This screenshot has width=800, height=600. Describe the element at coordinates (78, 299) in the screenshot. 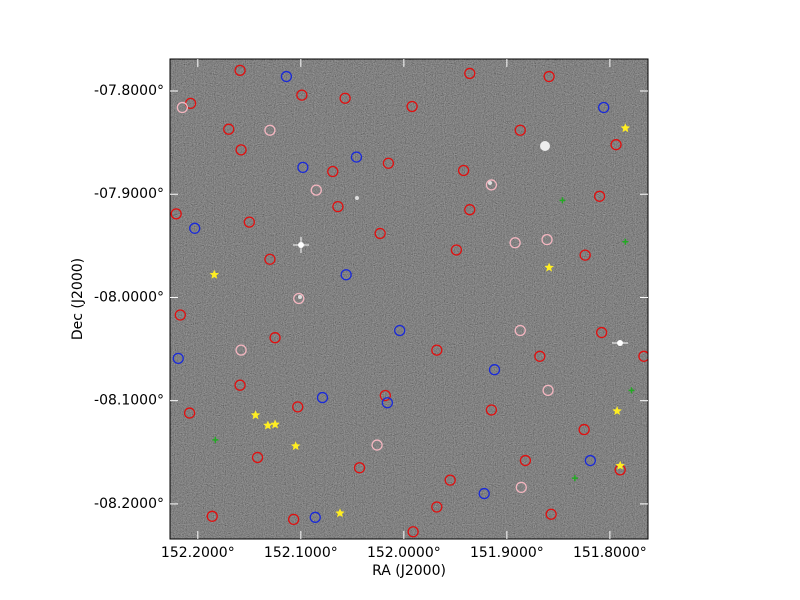

I see `y-axis-label: Dec (J2000)` at that location.